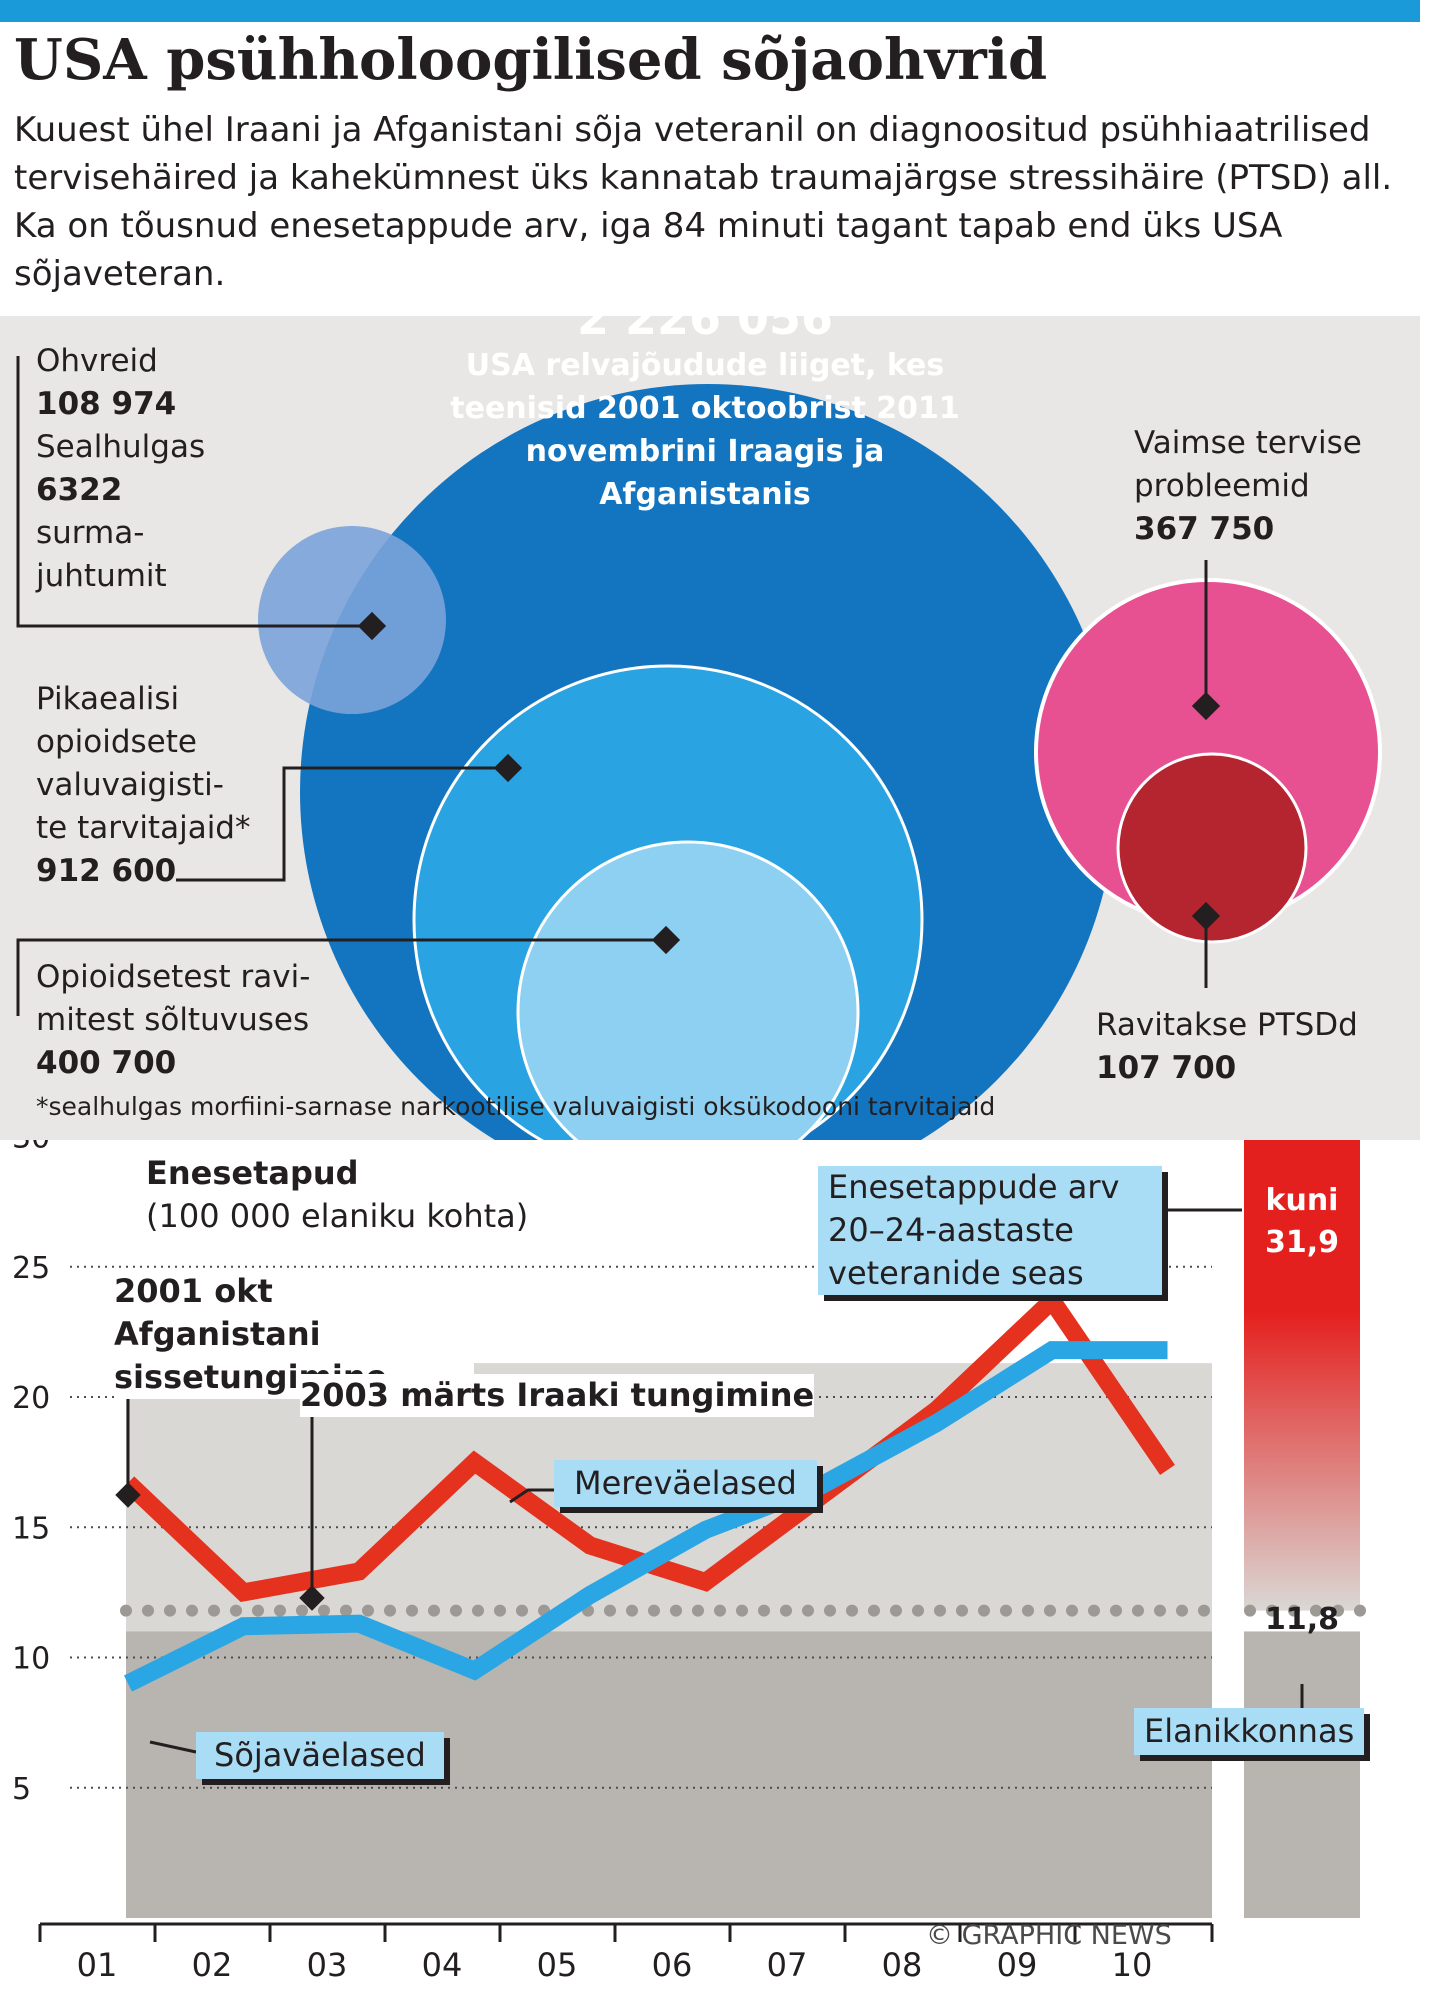 The width and height of the screenshot is (1442, 2009). Describe the element at coordinates (337, 1216) in the screenshot. I see `chart-subtitle: (100 000 elaniku kohta)` at that location.